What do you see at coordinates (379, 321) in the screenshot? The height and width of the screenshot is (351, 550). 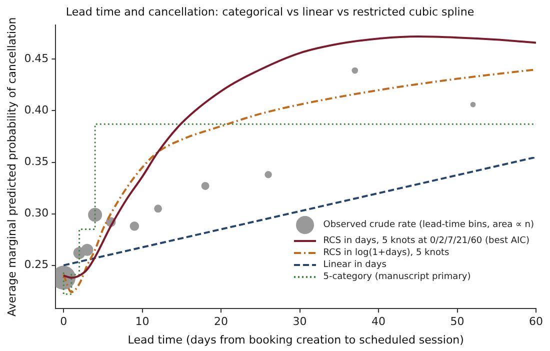 I see `x-tick-label: 40` at bounding box center [379, 321].